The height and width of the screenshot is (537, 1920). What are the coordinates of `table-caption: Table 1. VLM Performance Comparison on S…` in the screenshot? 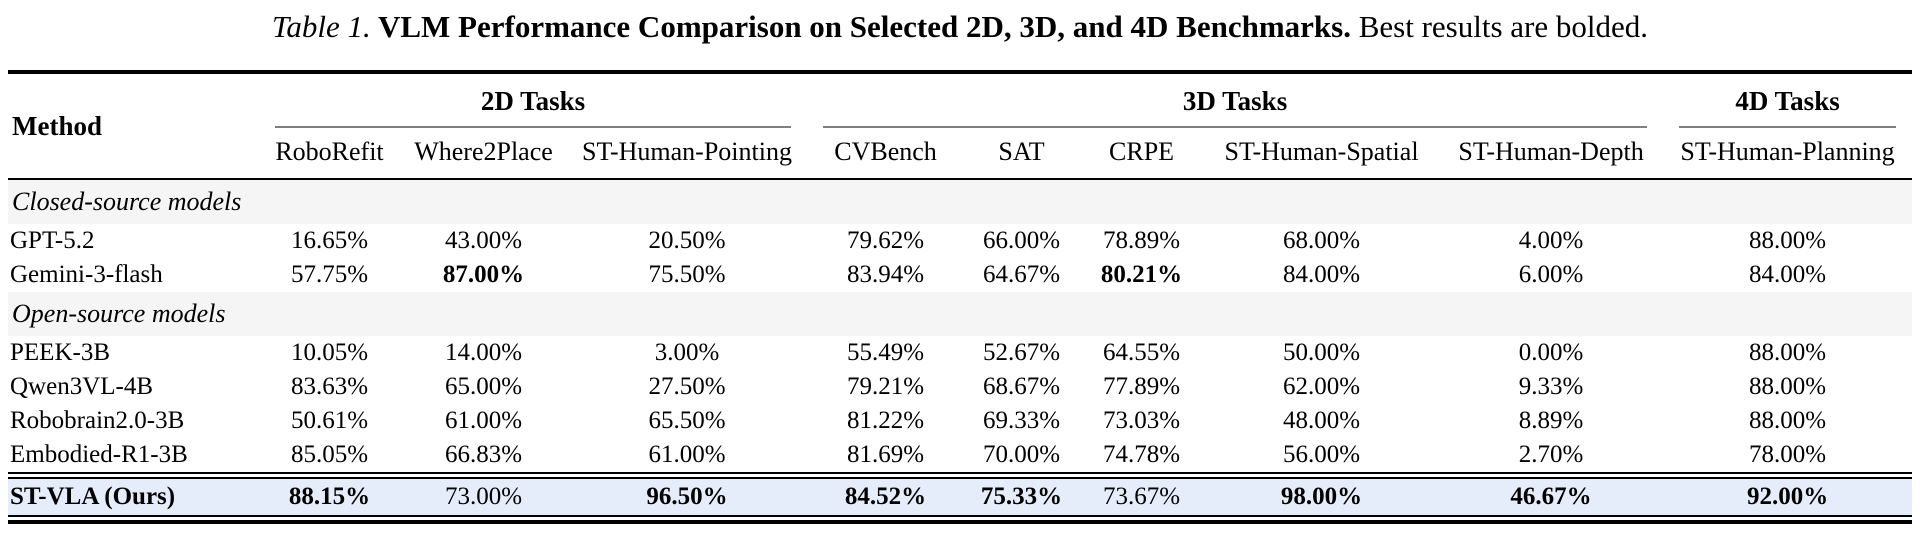 It's located at (960, 27).